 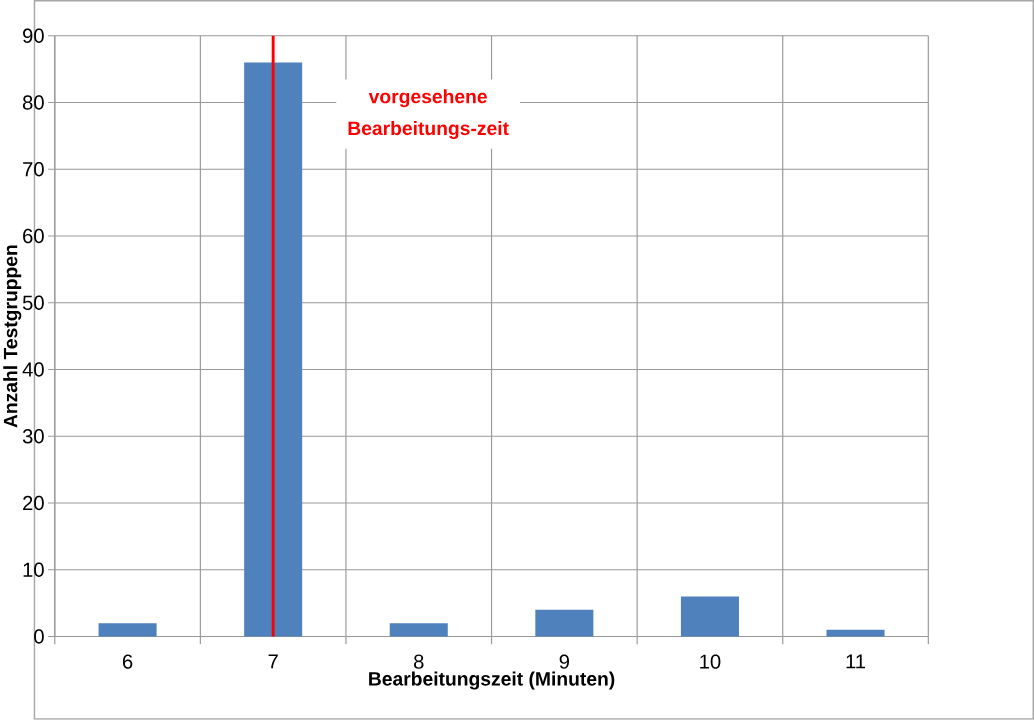 What do you see at coordinates (33, 503) in the screenshot?
I see `y-tick-label: 20` at bounding box center [33, 503].